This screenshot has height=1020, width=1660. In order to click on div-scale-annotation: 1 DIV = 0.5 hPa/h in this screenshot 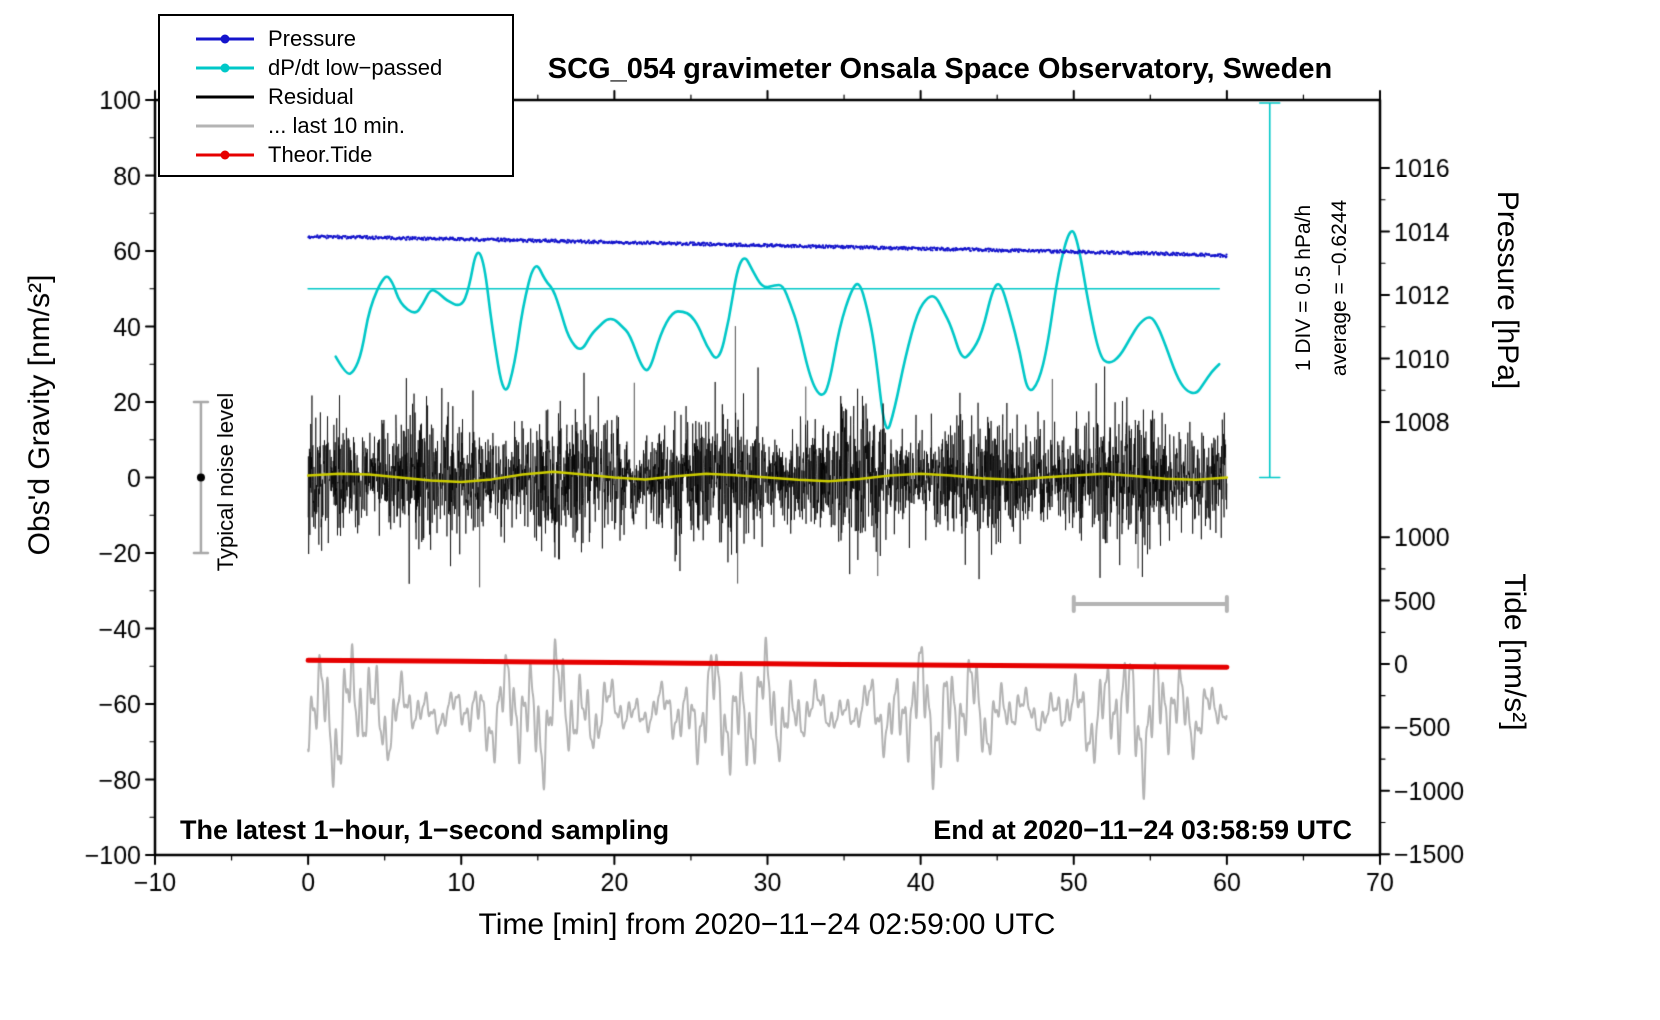, I will do `click(1303, 288)`.